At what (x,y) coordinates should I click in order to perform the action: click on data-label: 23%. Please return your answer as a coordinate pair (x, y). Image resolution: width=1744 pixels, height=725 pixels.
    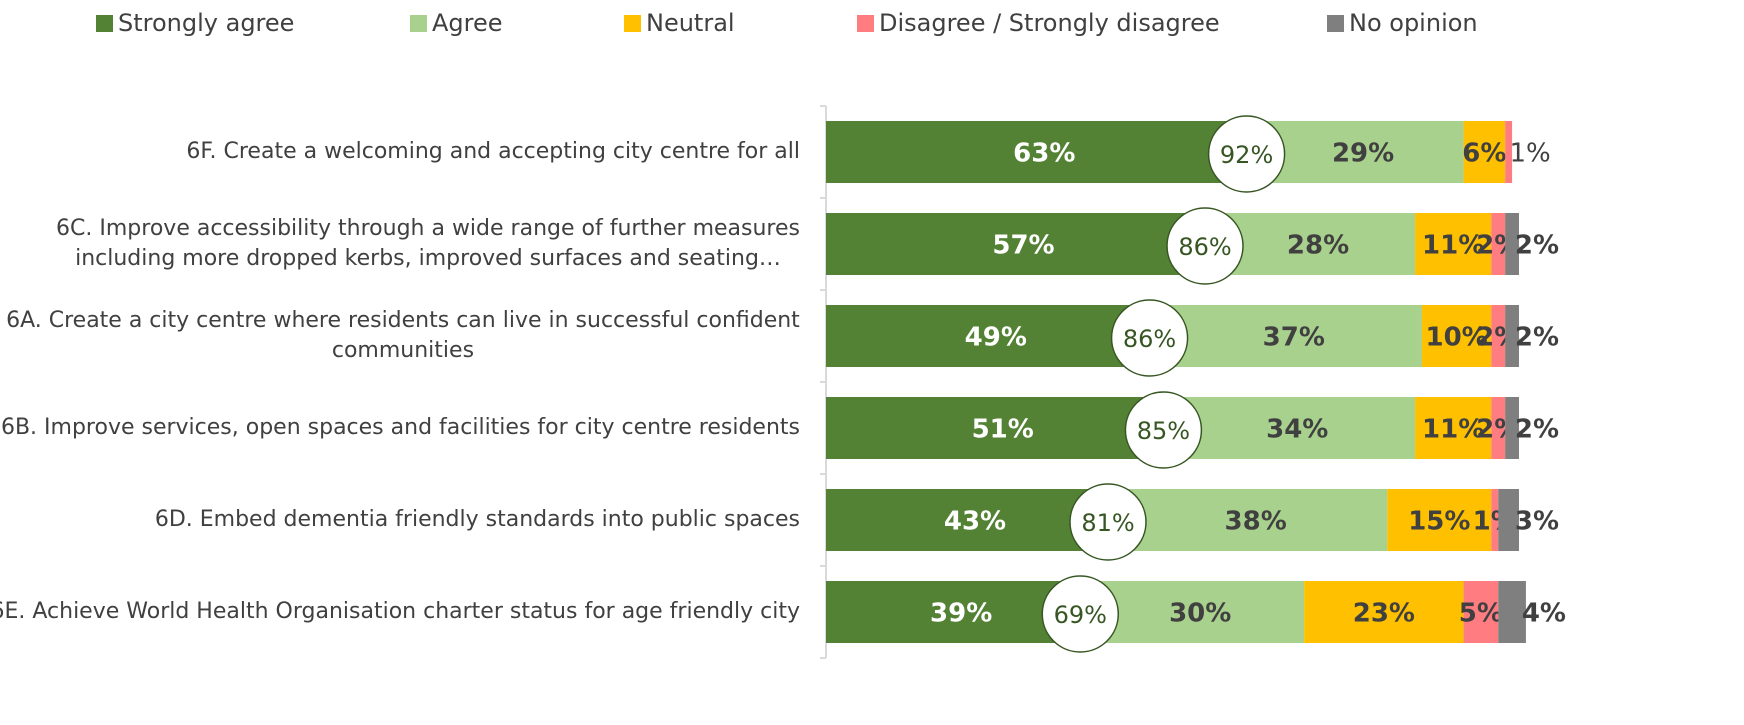
    Looking at the image, I should click on (1384, 614).